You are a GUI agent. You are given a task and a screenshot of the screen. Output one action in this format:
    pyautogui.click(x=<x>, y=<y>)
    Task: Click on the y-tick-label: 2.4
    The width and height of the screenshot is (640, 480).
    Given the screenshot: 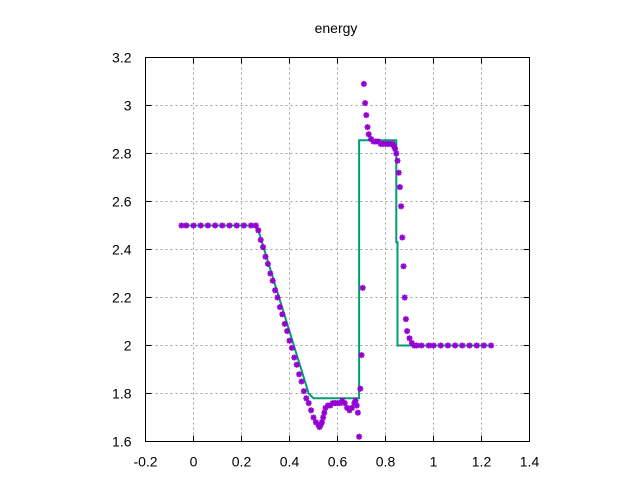 What is the action you would take?
    pyautogui.click(x=122, y=250)
    